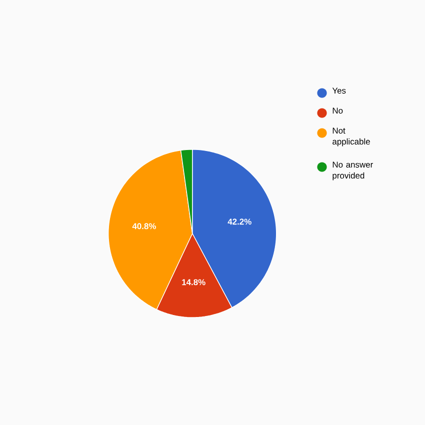  Describe the element at coordinates (240, 221) in the screenshot. I see `data-label: 42.2%` at that location.